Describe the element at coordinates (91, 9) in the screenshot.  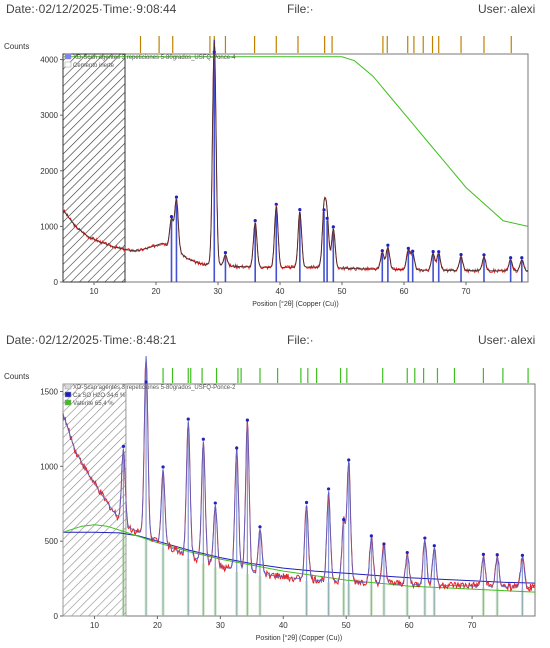
I see `date-time-label: Date:·02/12/2025·Time:·9:08:44` at that location.